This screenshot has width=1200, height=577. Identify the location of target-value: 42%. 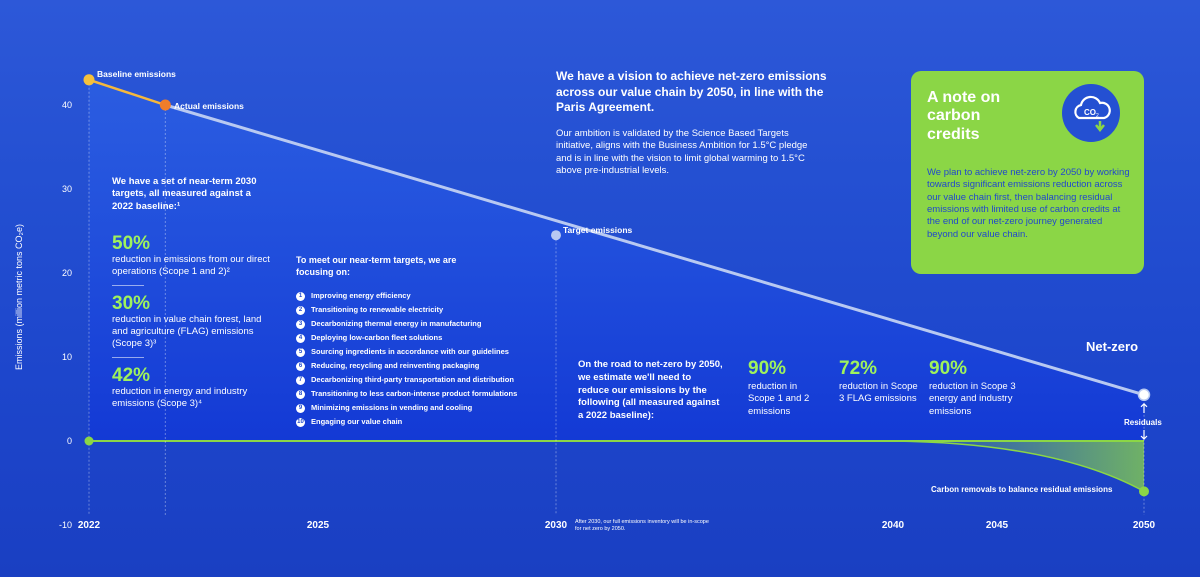
(131, 375).